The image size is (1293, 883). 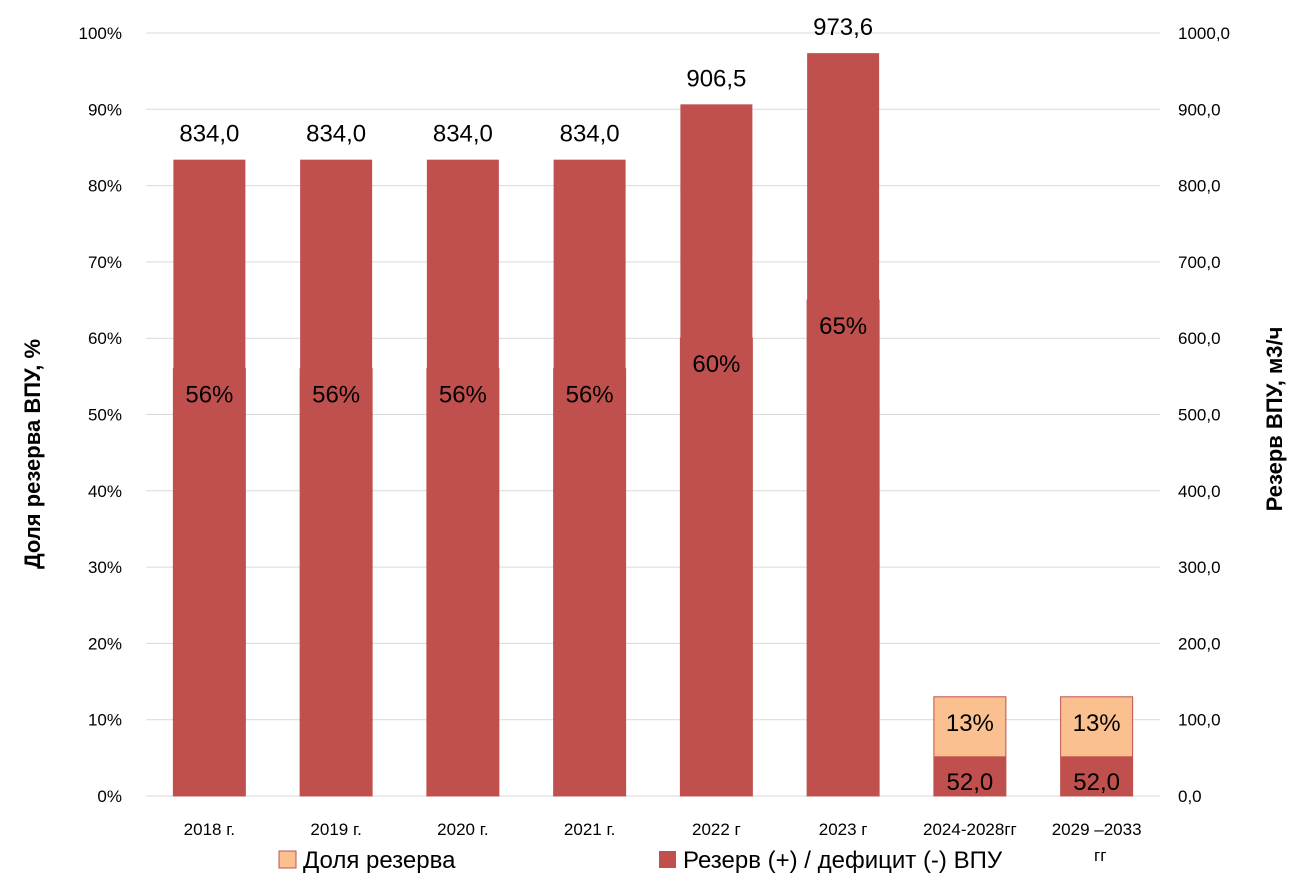 I want to click on right-tick-label: 0,0, so click(x=1190, y=796).